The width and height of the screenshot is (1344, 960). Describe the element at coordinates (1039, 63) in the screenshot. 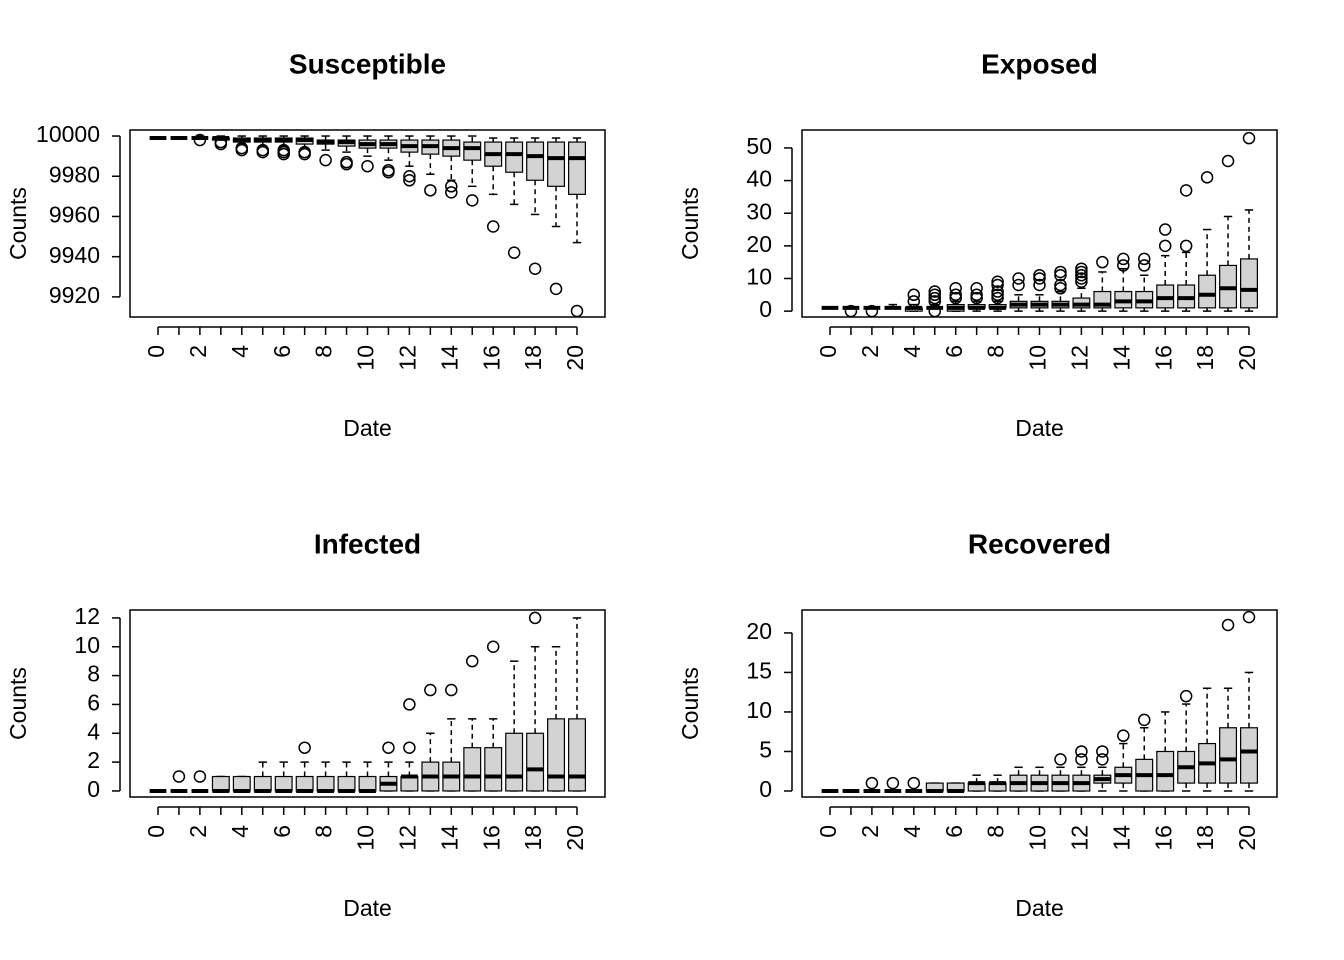

I see `chart-title: Exposed` at that location.